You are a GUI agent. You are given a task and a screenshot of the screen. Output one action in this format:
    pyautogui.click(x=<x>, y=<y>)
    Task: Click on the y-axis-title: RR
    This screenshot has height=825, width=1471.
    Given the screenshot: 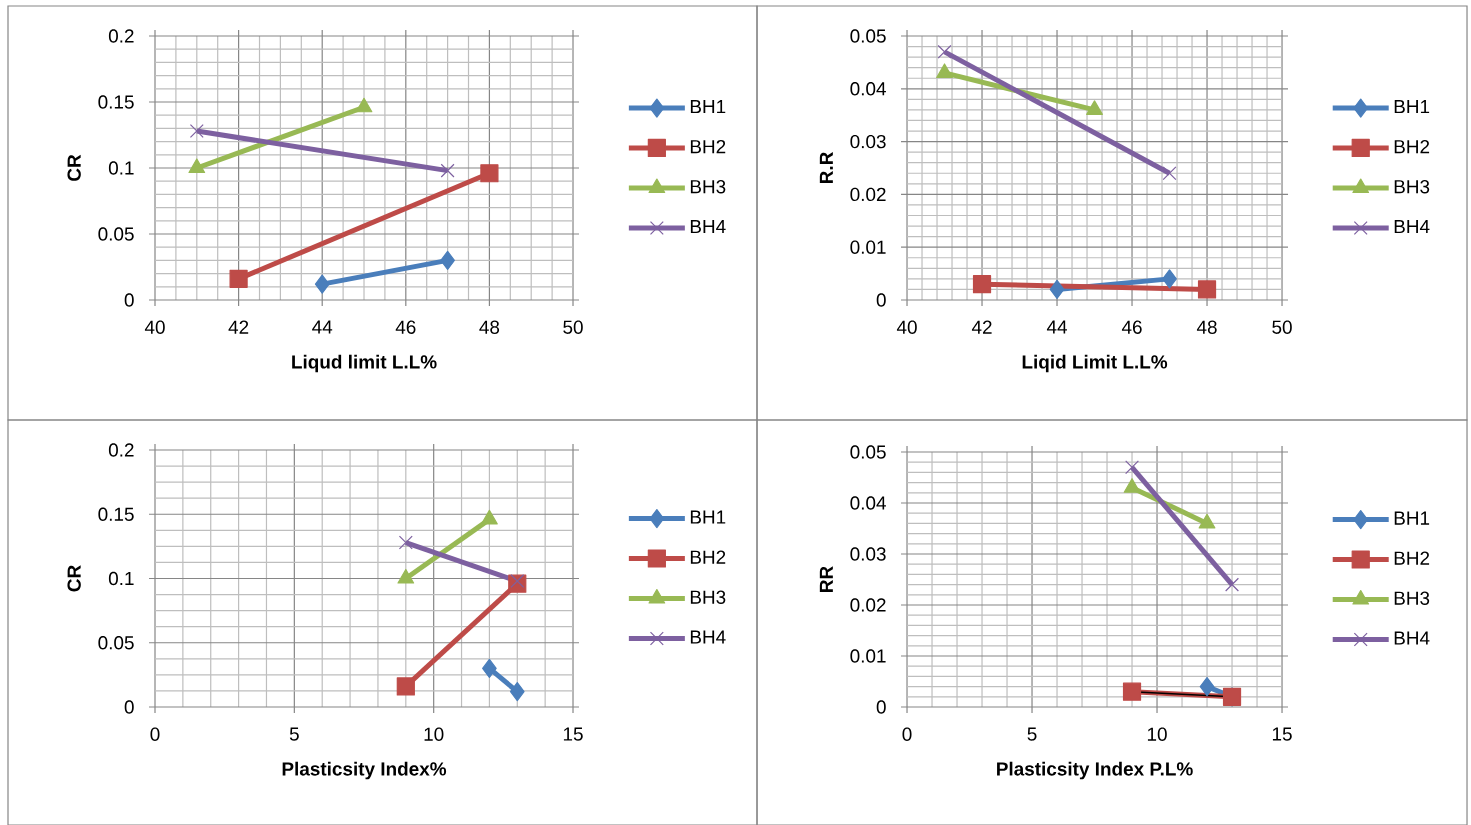 What is the action you would take?
    pyautogui.click(x=826, y=579)
    